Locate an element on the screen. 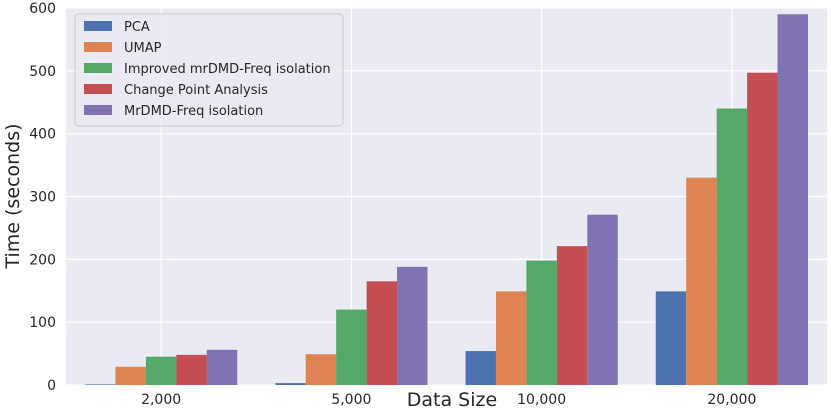 The image size is (831, 410). x-tick-label: 5,000 is located at coordinates (351, 400).